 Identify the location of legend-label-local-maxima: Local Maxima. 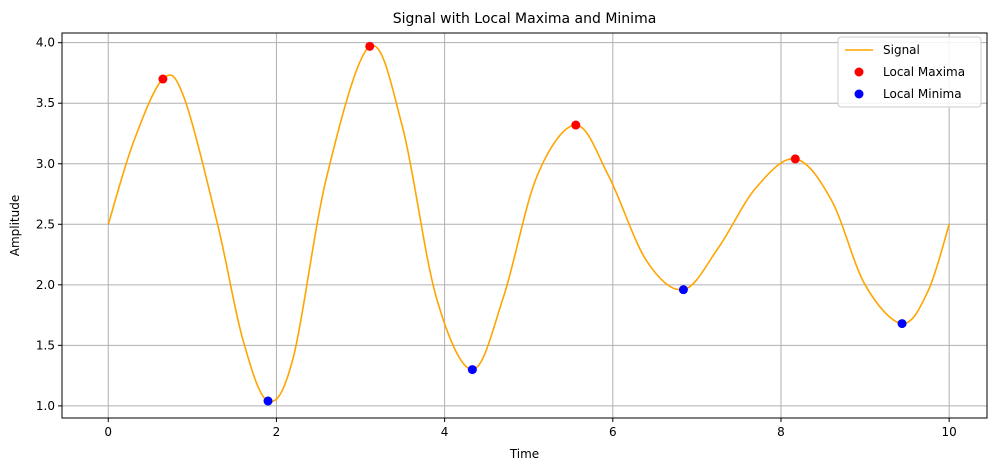
(924, 72).